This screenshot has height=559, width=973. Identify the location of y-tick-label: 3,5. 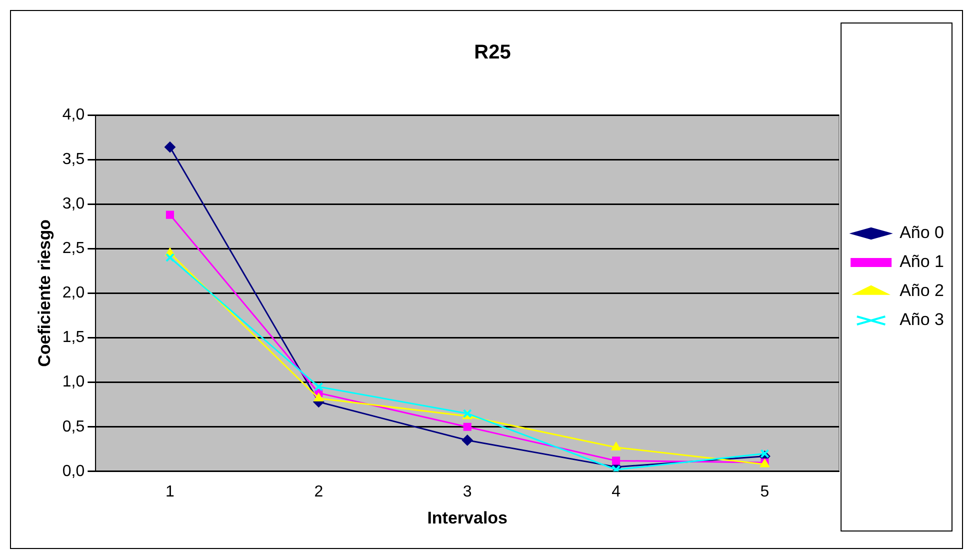
(73, 159).